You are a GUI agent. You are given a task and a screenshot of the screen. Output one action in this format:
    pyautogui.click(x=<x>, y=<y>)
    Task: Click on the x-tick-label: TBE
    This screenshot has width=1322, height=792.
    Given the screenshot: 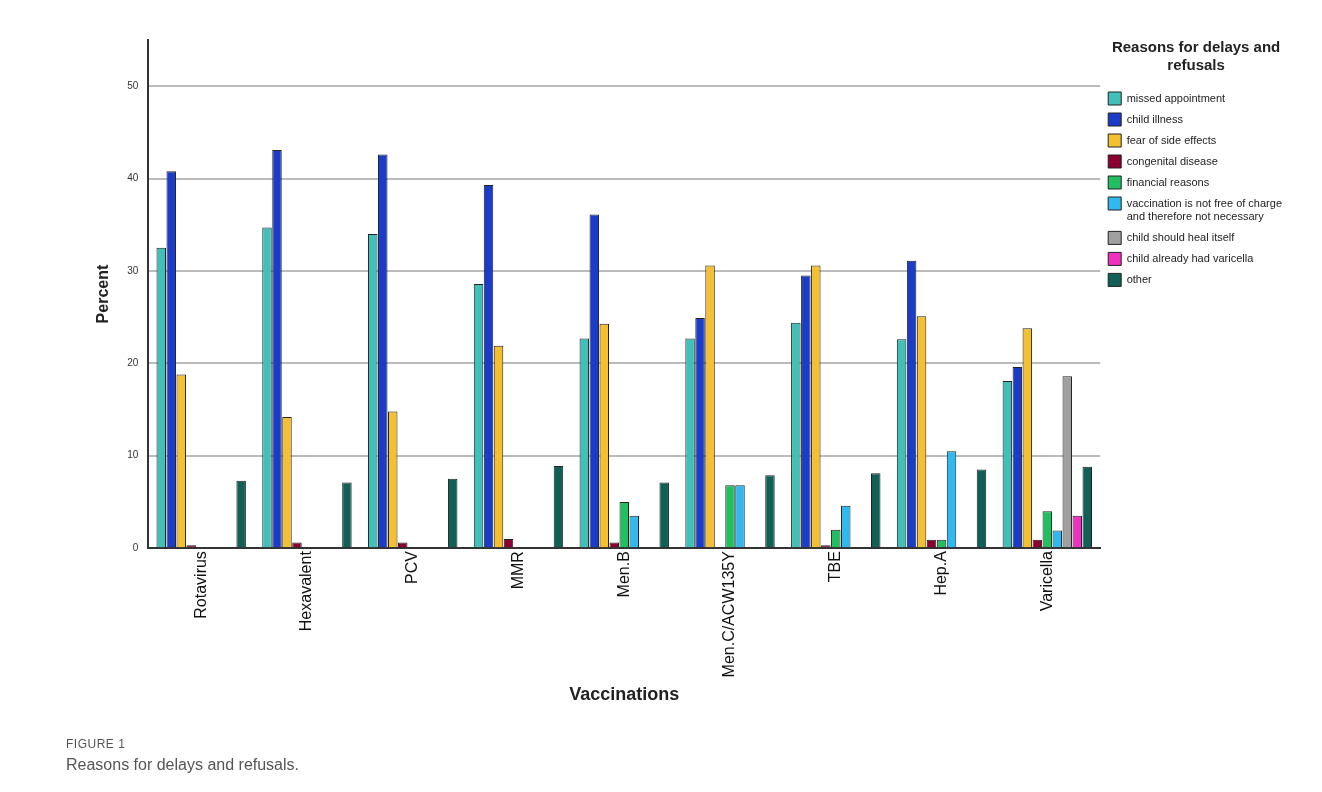 What is the action you would take?
    pyautogui.click(x=835, y=567)
    